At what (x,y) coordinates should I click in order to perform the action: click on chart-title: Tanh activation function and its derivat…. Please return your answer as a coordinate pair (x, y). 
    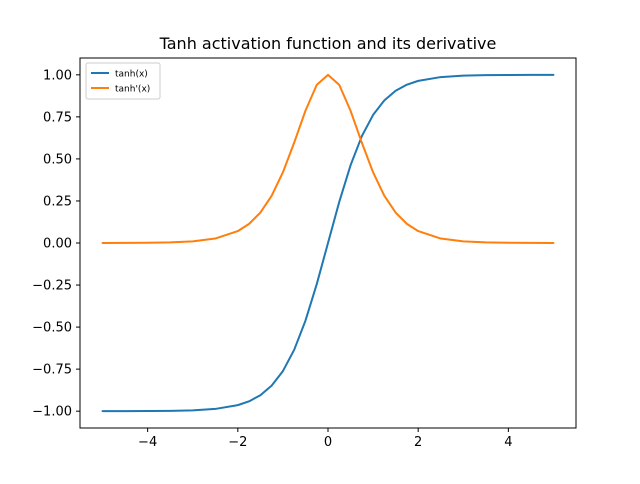
    Looking at the image, I should click on (328, 43).